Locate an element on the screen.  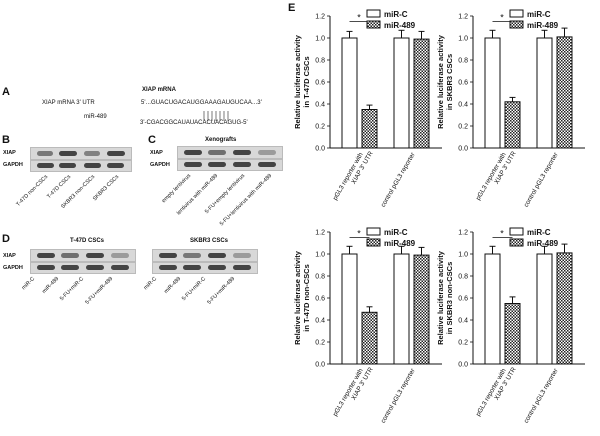
c-row-gapdh: GAPDH is located at coordinates (160, 165).